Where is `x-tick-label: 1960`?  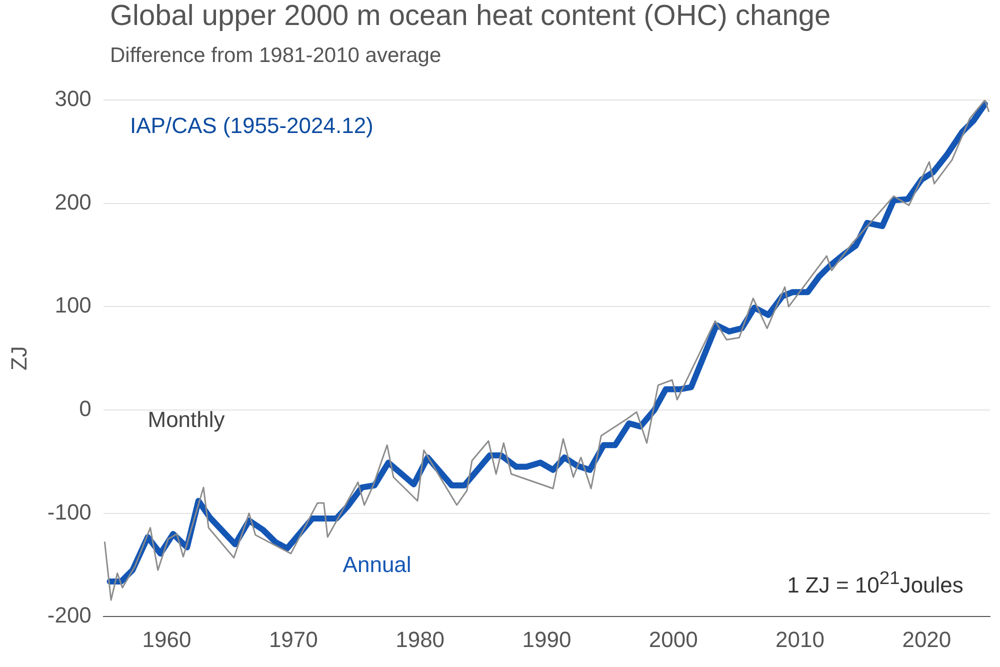 x-tick-label: 1960 is located at coordinates (167, 639).